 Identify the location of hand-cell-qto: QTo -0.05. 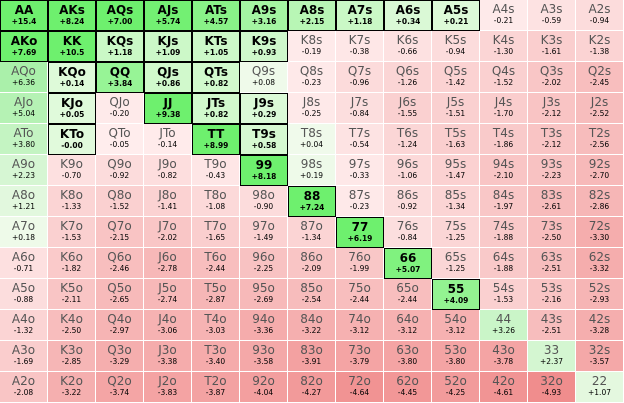
(120, 139).